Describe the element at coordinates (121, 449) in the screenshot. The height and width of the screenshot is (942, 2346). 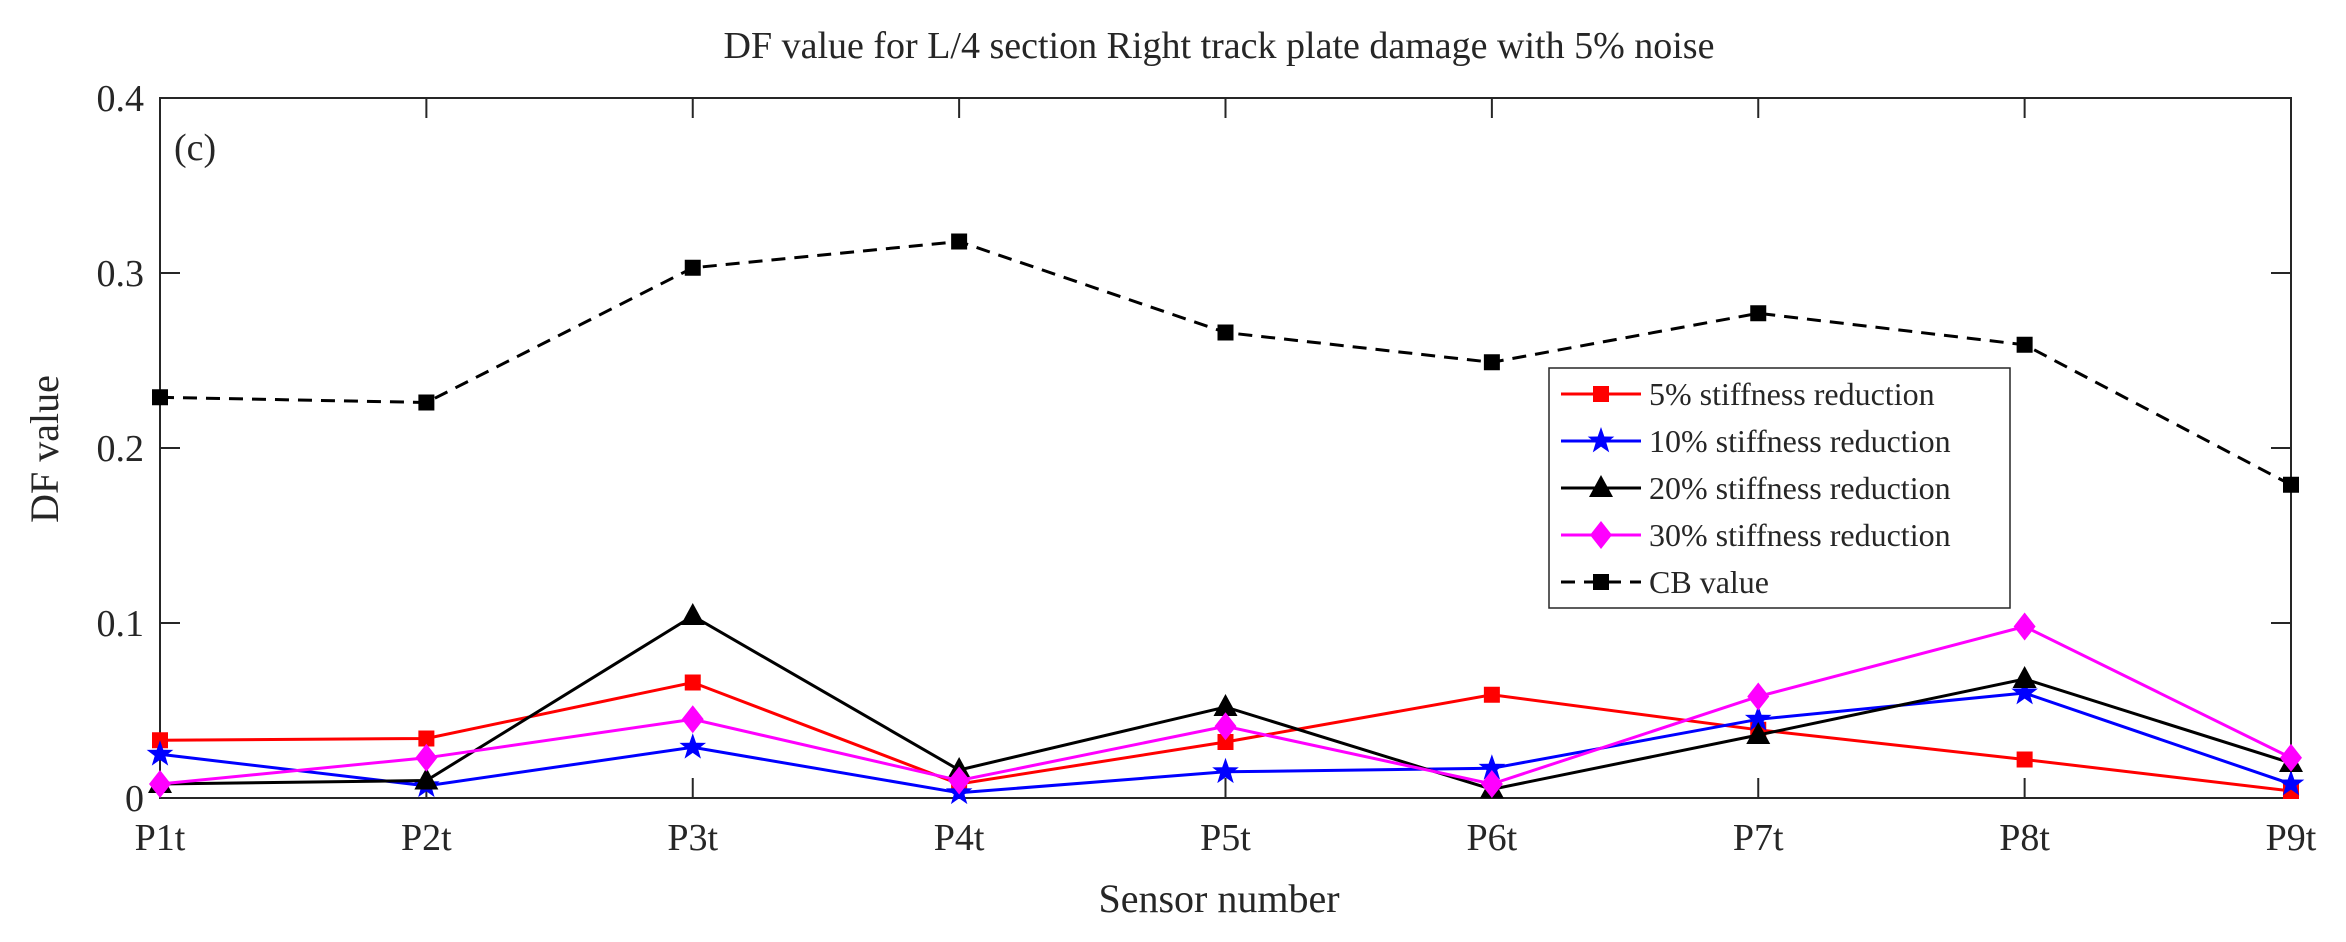
I see `y-tick-label: 0.2` at that location.